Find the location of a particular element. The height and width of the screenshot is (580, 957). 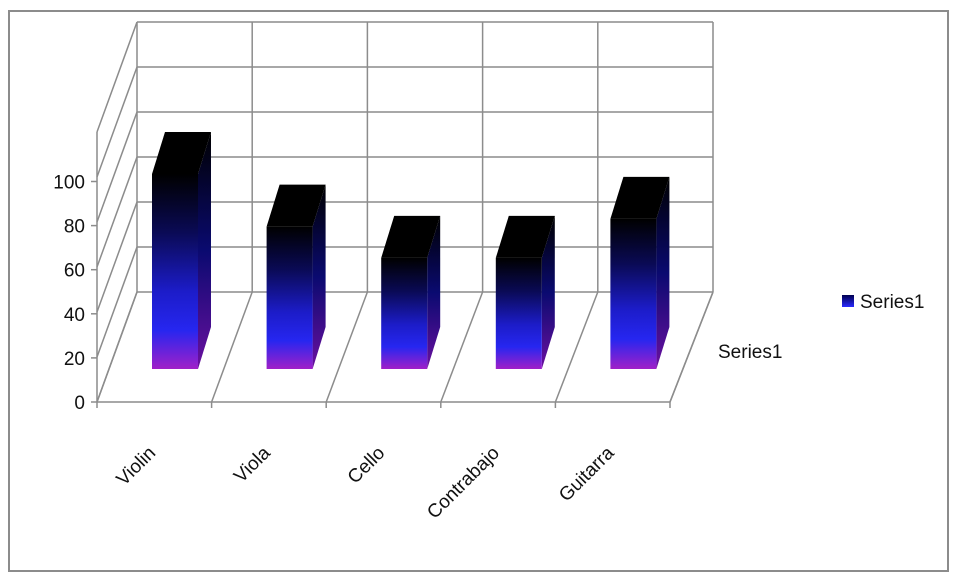

y-tick-label: 0 is located at coordinates (79, 403).